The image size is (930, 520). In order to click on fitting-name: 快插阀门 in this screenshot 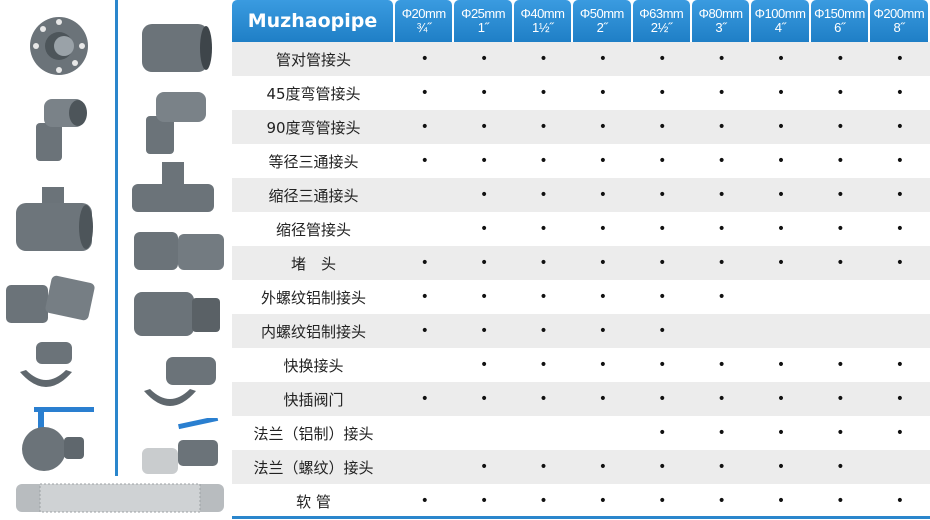, I will do `click(313, 399)`.